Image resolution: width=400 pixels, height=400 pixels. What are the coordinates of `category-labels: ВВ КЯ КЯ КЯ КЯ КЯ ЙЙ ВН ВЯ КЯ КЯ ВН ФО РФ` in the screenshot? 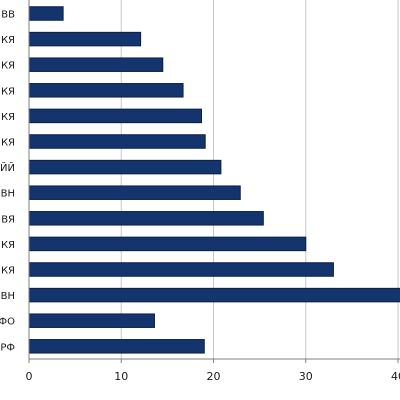 It's located at (7, 182).